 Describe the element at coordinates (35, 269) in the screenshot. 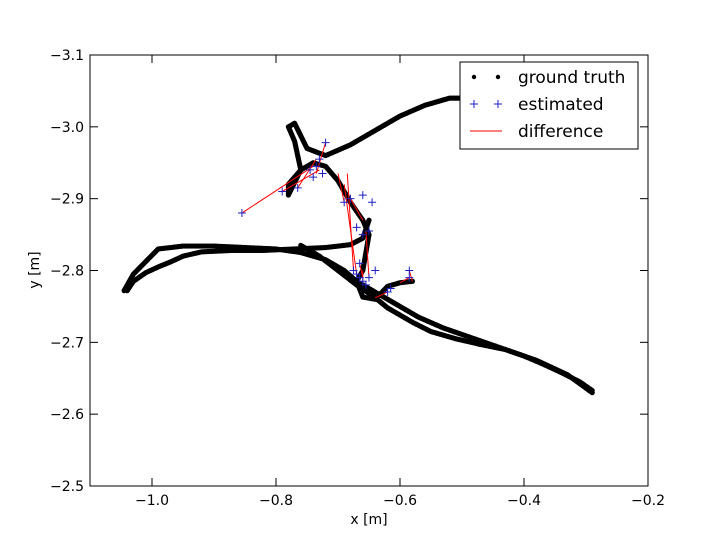

I see `y-axis-label: y [m]` at that location.